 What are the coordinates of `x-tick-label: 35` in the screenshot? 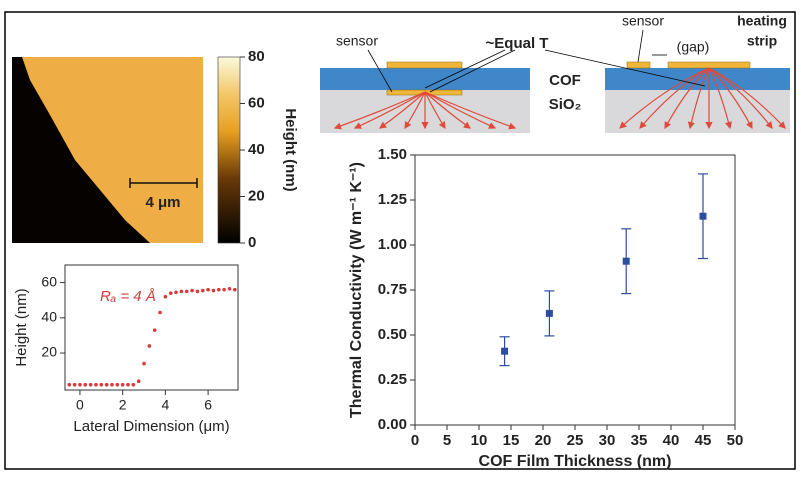 It's located at (639, 440).